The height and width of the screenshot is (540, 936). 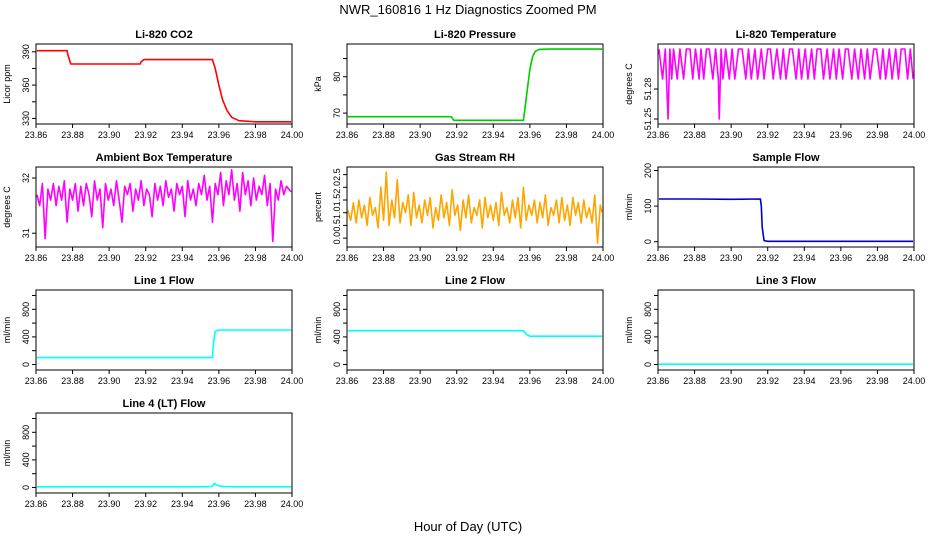 What do you see at coordinates (877, 258) in the screenshot?
I see `panel-6-xtick-label: 23.98` at bounding box center [877, 258].